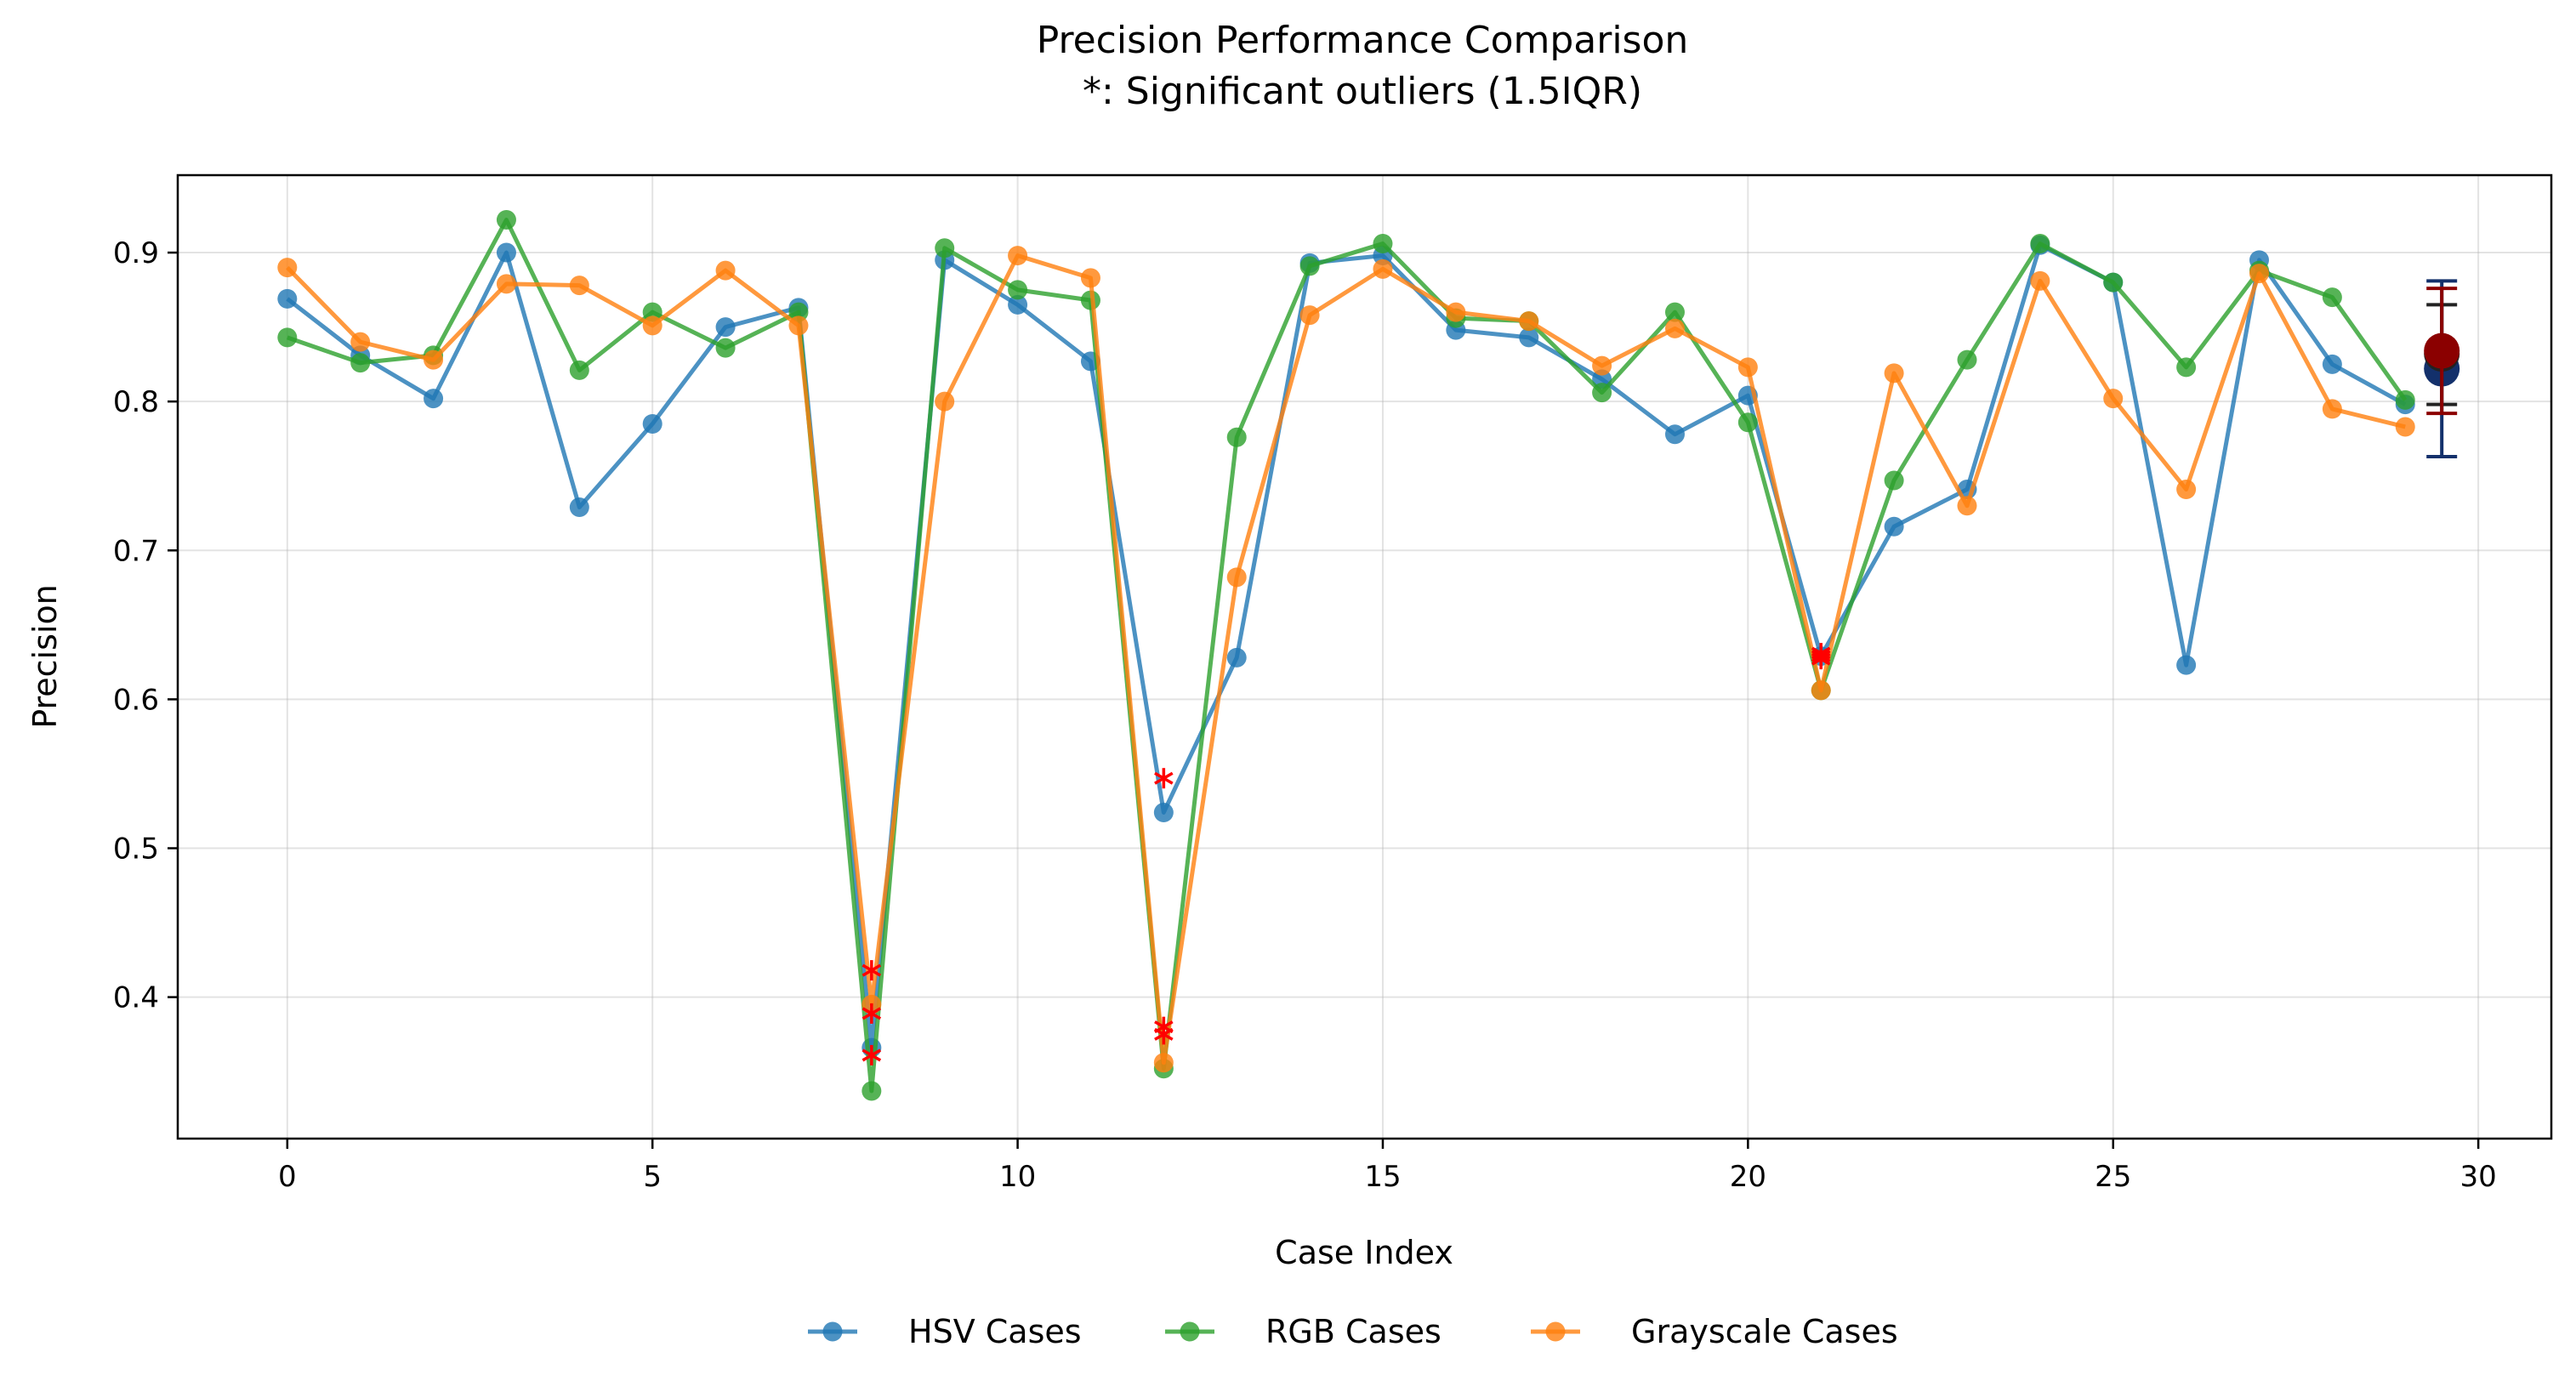  What do you see at coordinates (136, 253) in the screenshot?
I see `y-tick-label: 0.9` at bounding box center [136, 253].